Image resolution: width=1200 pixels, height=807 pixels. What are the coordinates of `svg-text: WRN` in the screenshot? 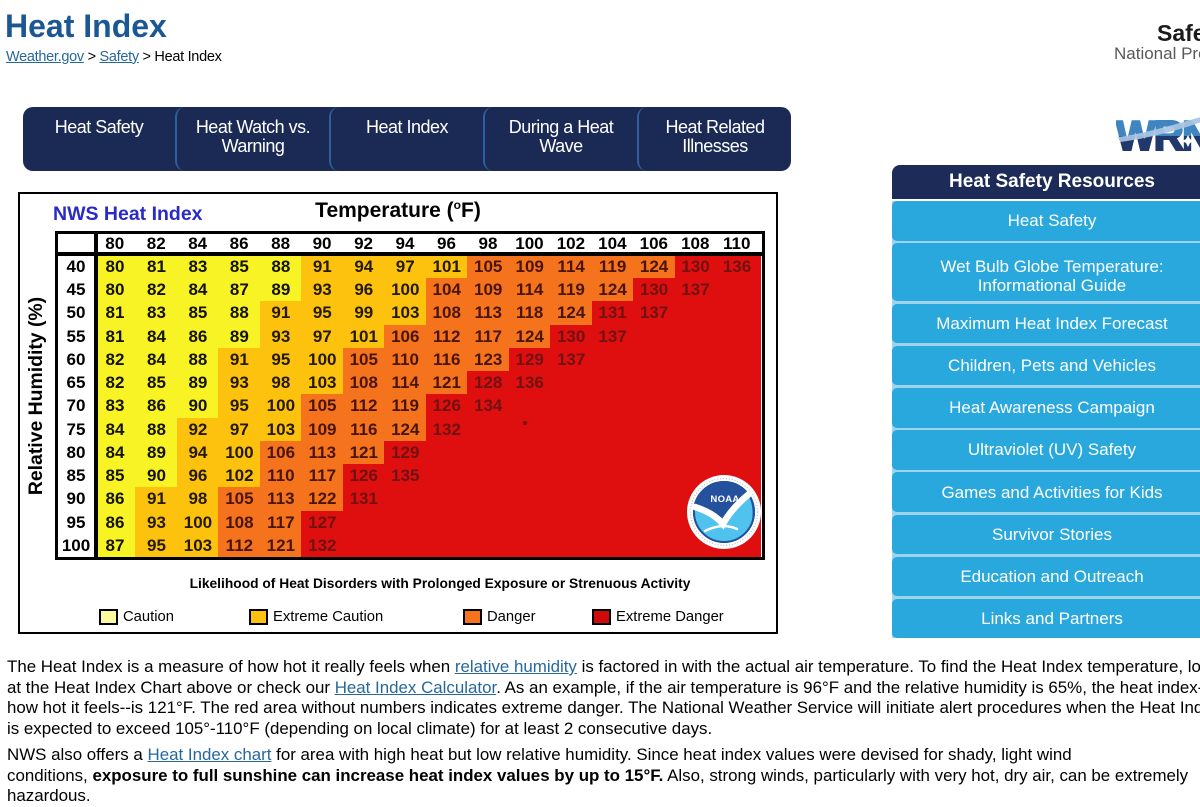 It's located at (1158, 134).